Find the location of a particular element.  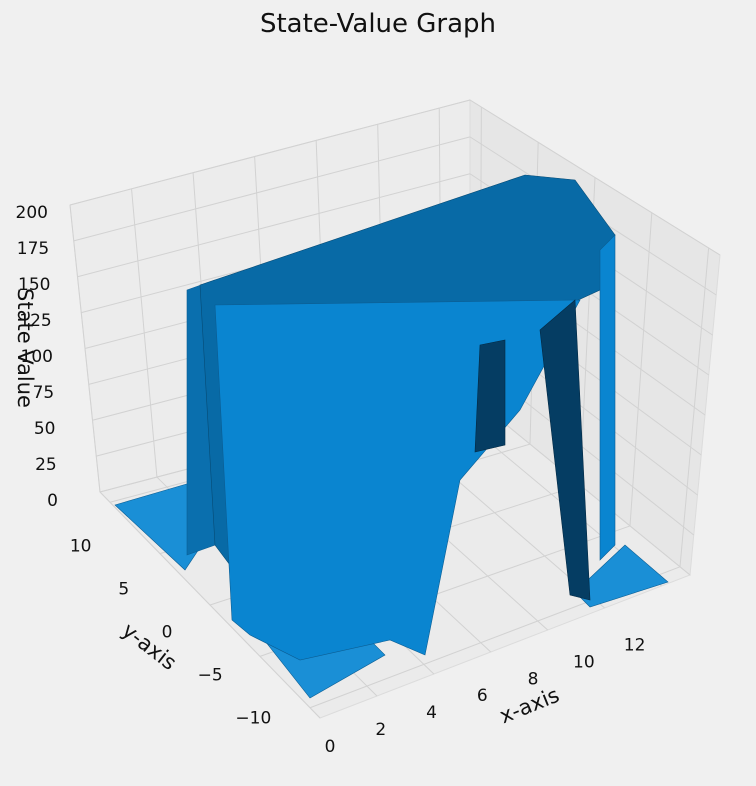

z-tick-label: 100 is located at coordinates (37, 357).